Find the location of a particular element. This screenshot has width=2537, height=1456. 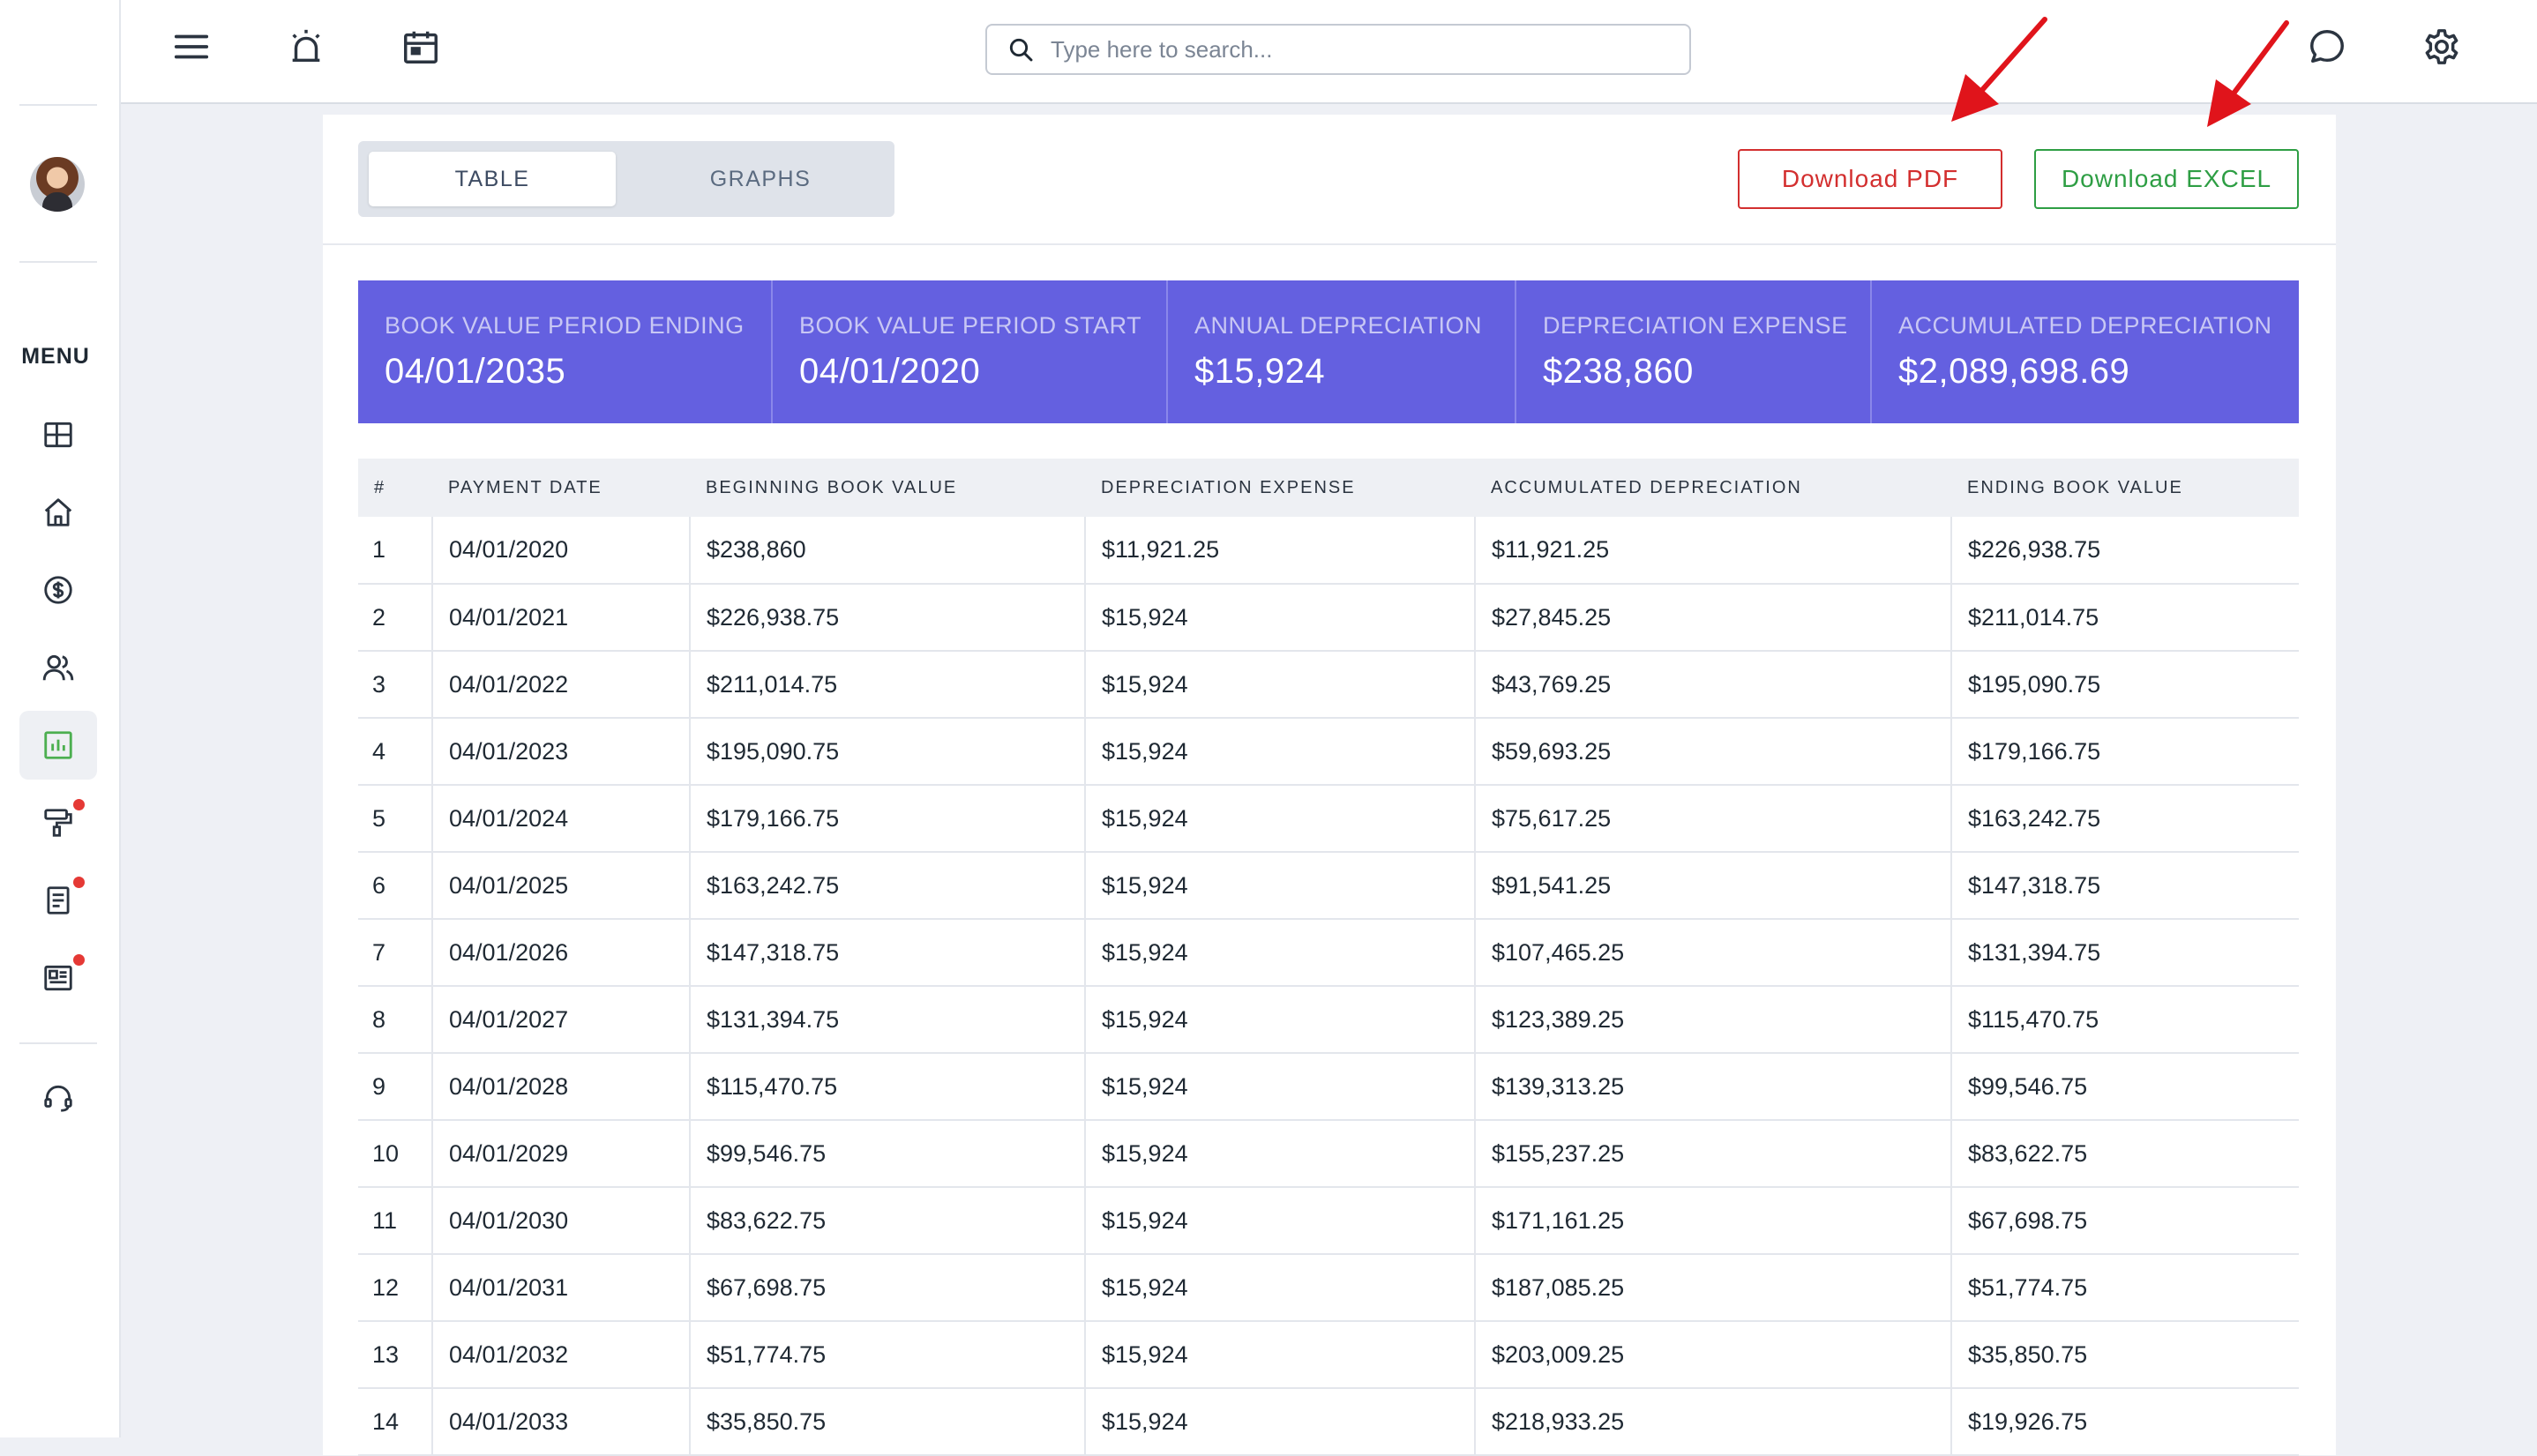

document-icon is located at coordinates (58, 900).